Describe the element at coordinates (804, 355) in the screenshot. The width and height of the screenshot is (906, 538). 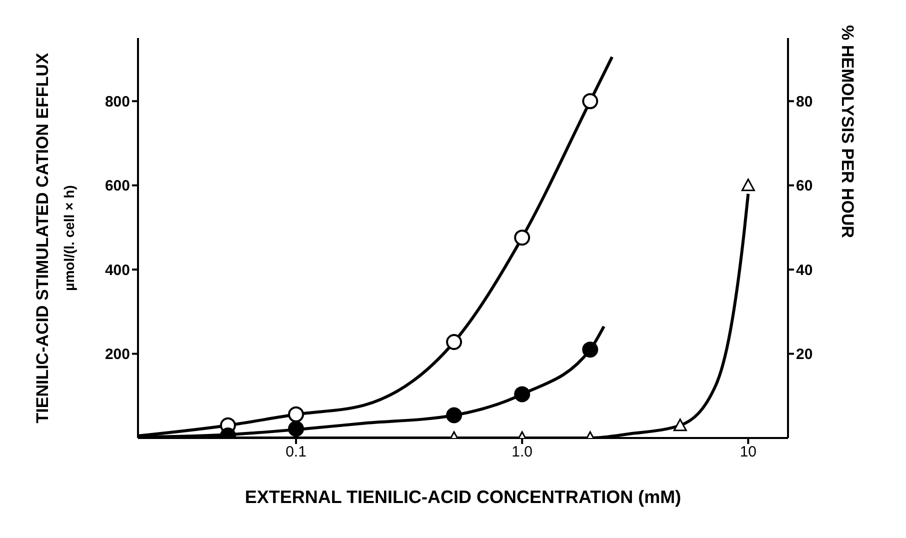
I see `y2-tick-label: 20` at that location.